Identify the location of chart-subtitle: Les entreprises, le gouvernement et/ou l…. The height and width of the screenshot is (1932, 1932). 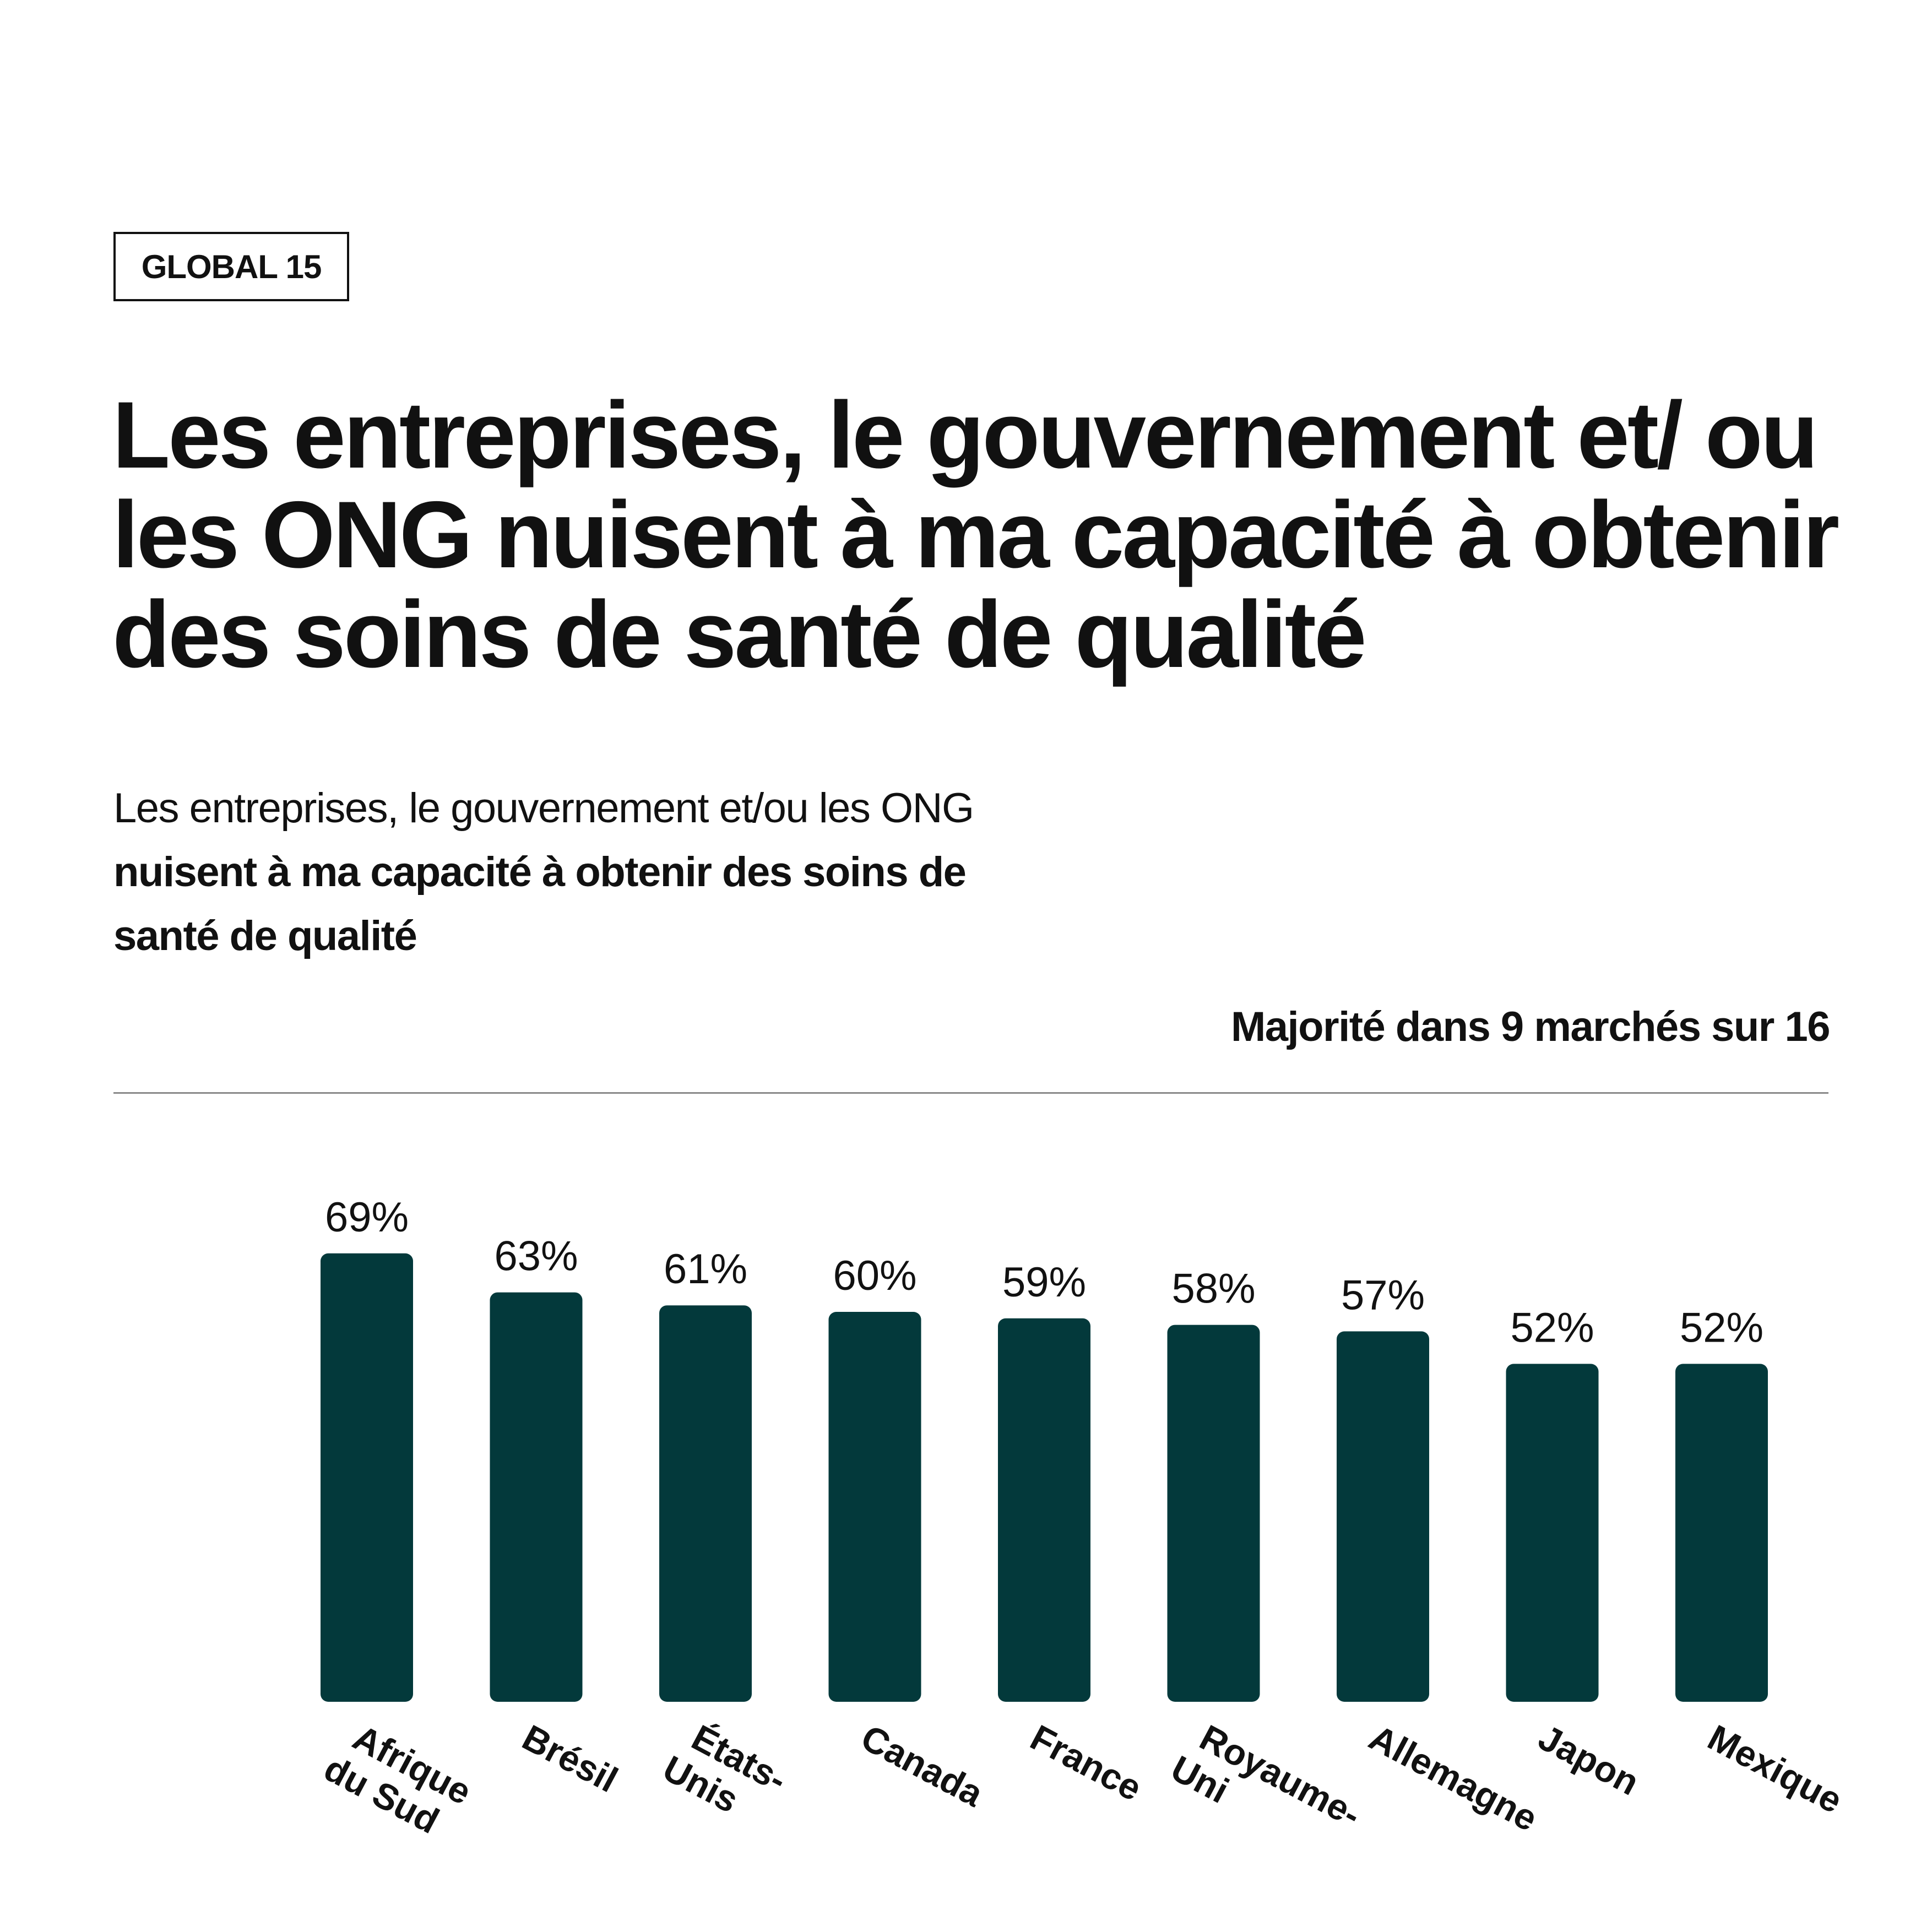
(587, 872).